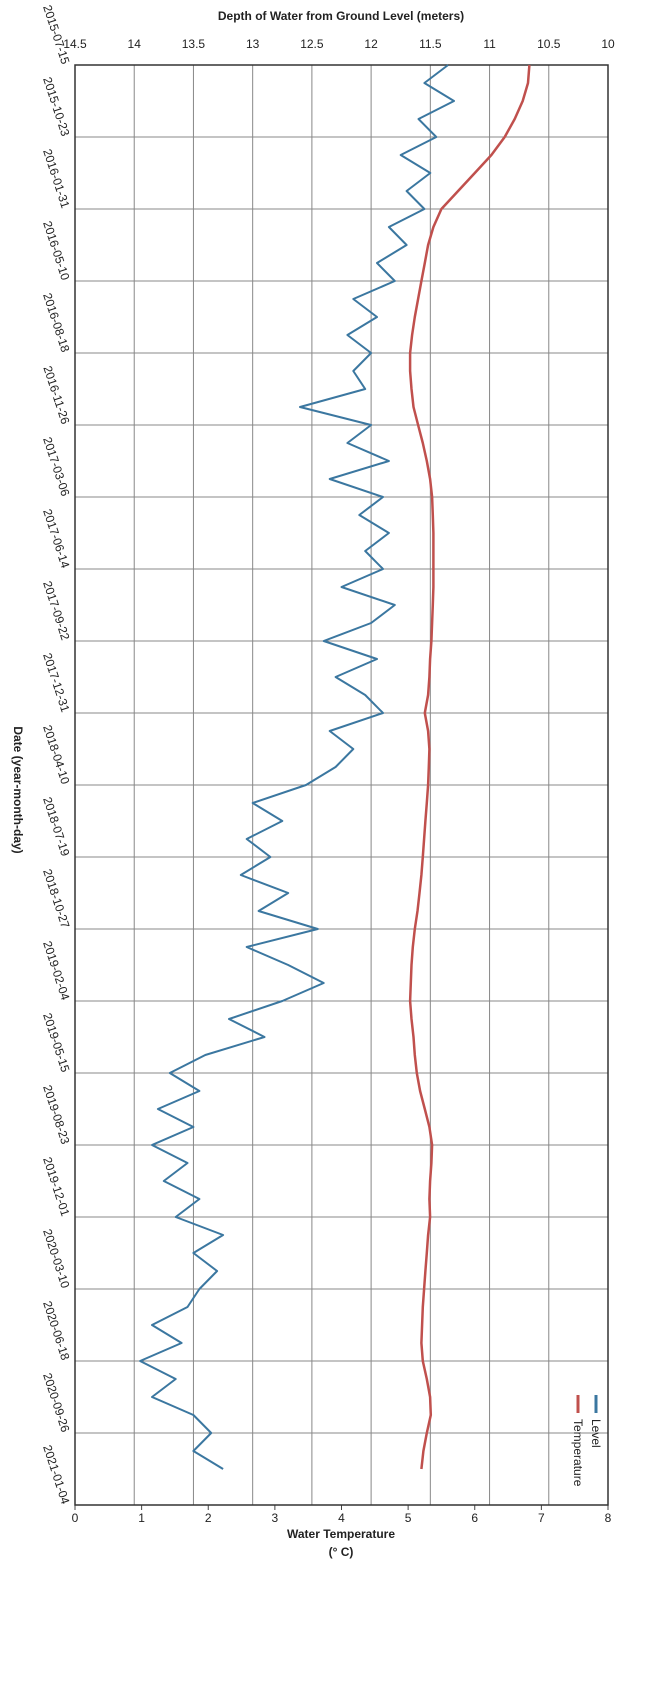 The width and height of the screenshot is (671, 1695). Describe the element at coordinates (75, 44) in the screenshot. I see `y-tick-label: 14.5` at that location.